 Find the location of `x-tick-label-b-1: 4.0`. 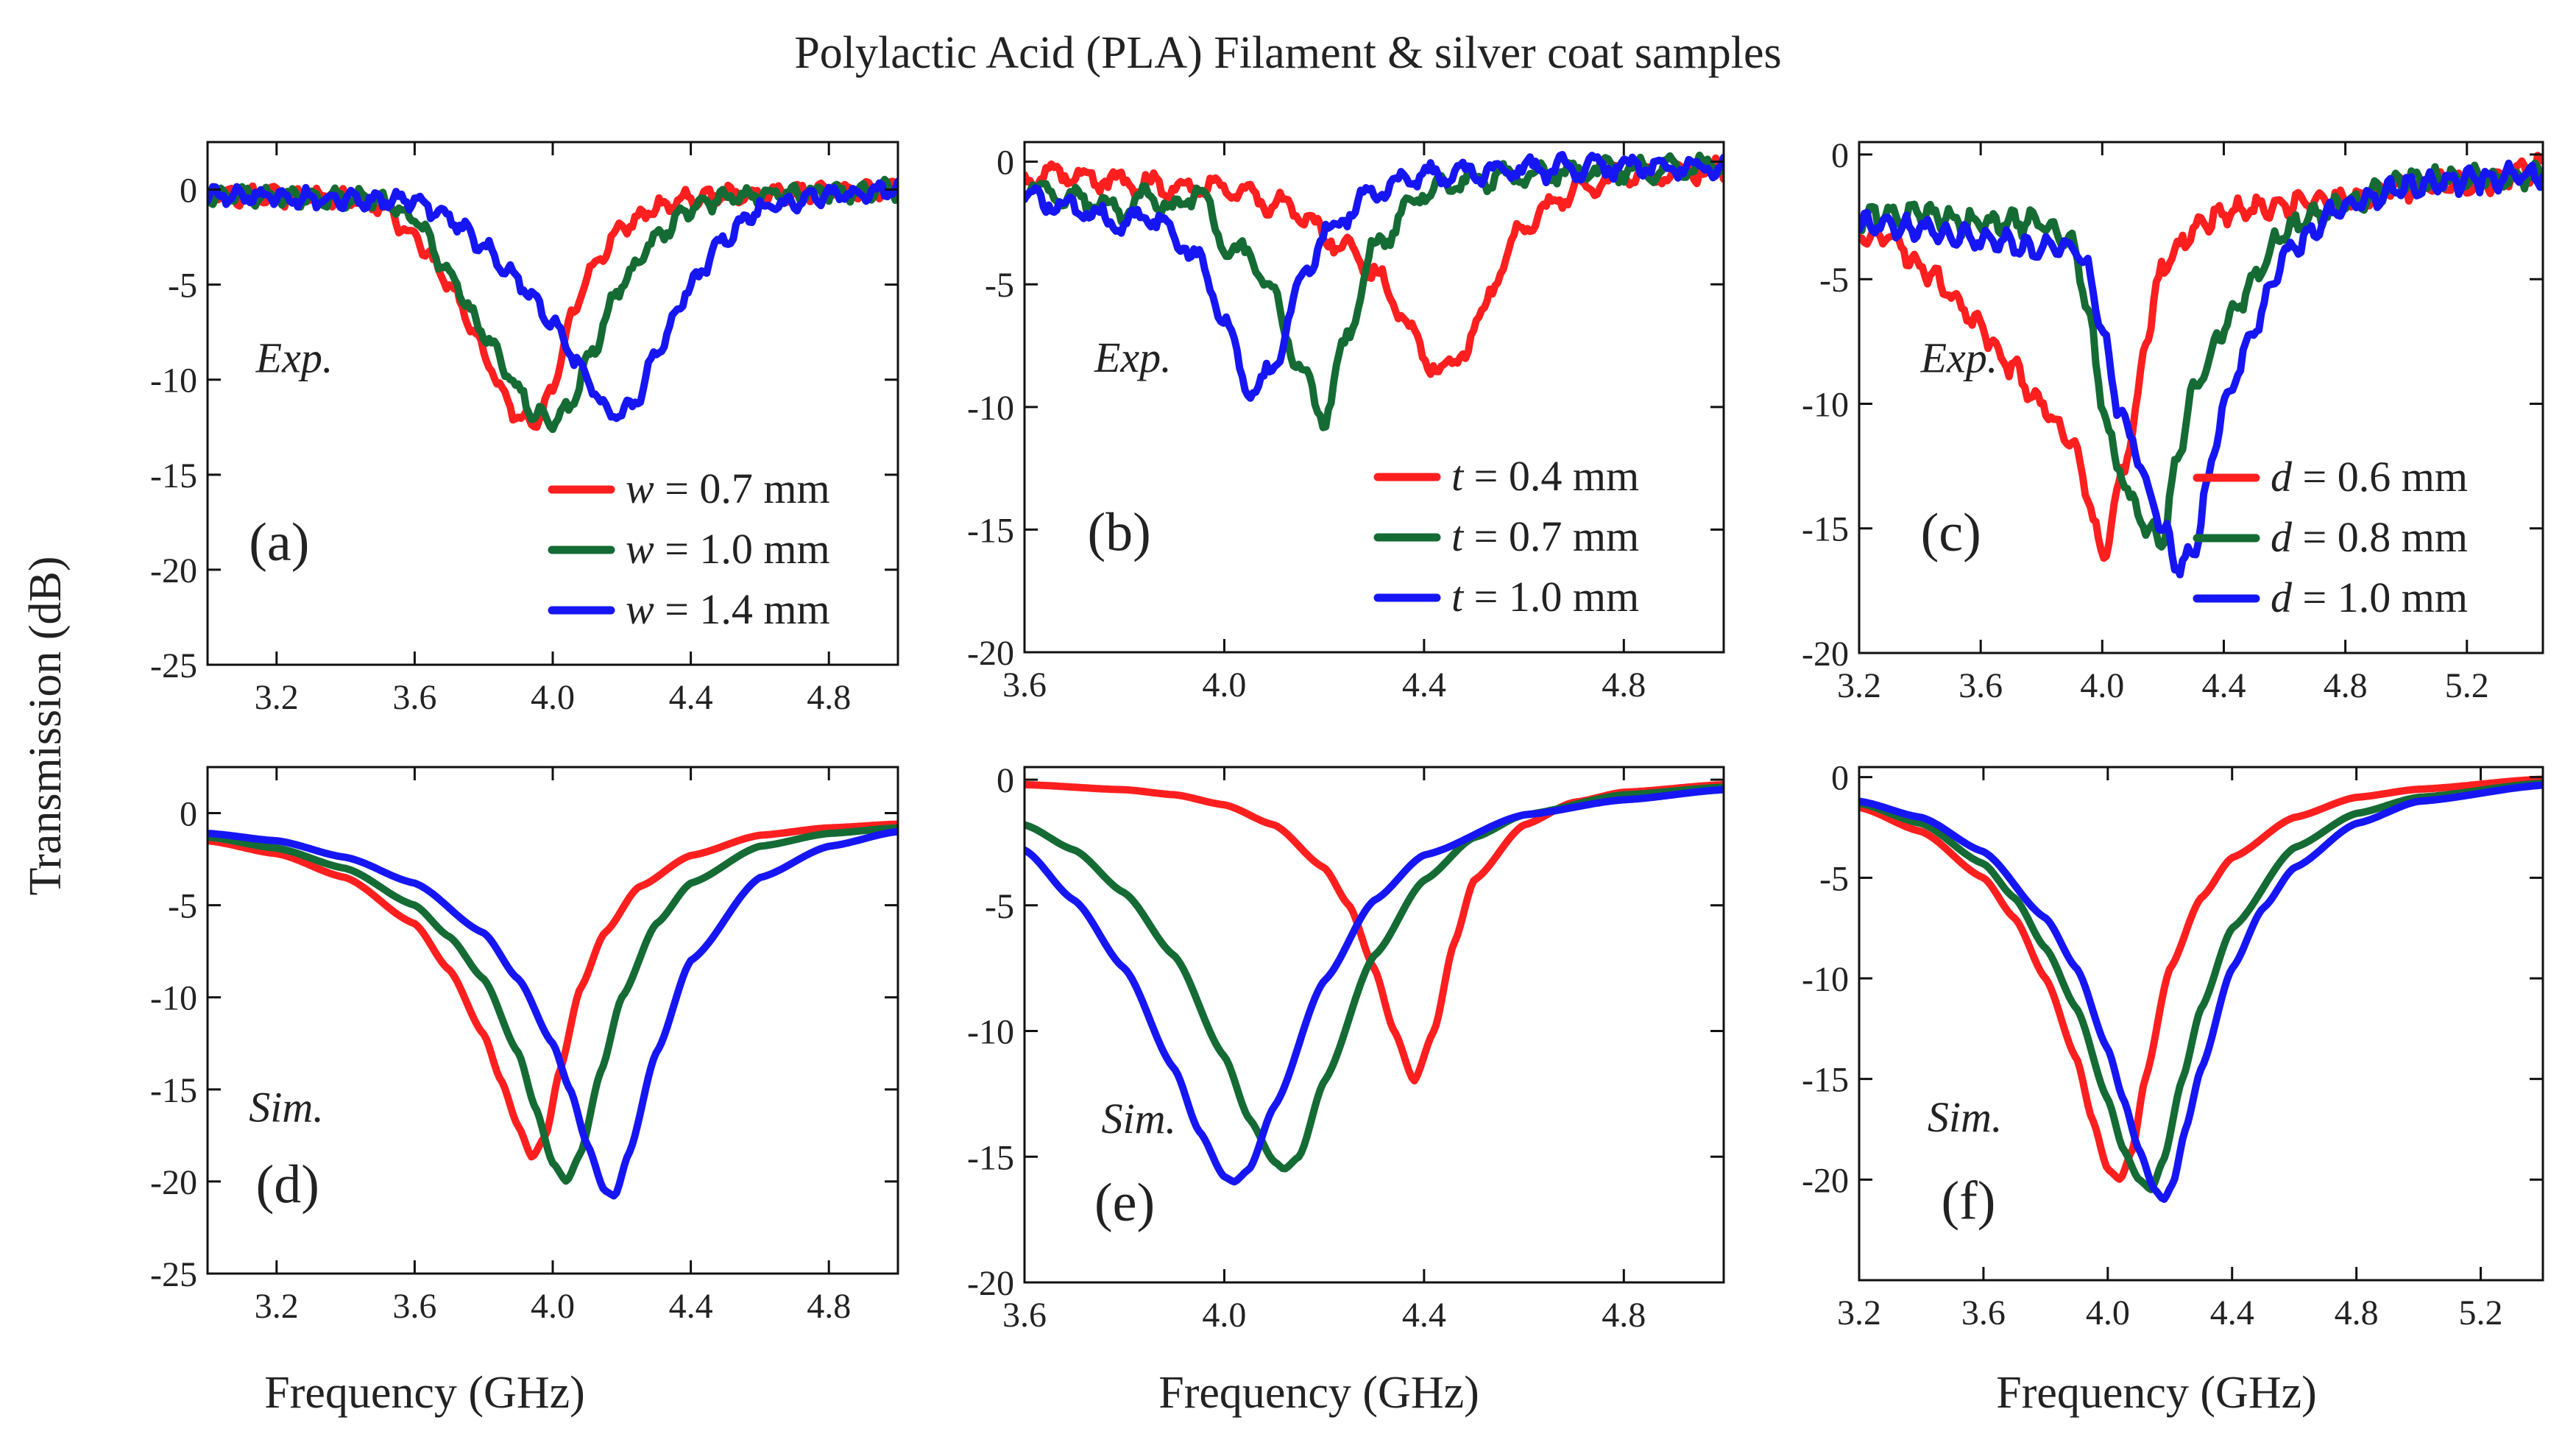

x-tick-label-b-1: 4.0 is located at coordinates (1224, 685).